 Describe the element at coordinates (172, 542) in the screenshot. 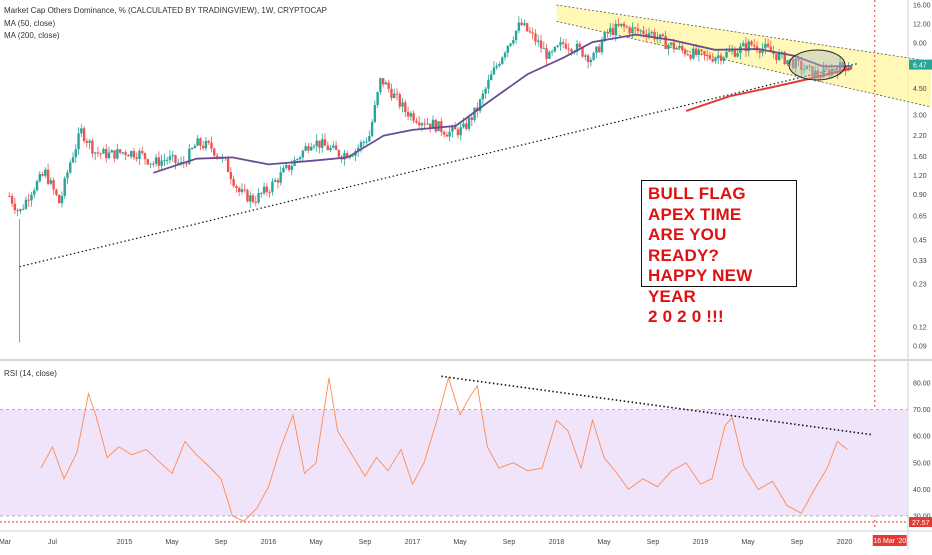

I see `time-tick-label: May` at that location.